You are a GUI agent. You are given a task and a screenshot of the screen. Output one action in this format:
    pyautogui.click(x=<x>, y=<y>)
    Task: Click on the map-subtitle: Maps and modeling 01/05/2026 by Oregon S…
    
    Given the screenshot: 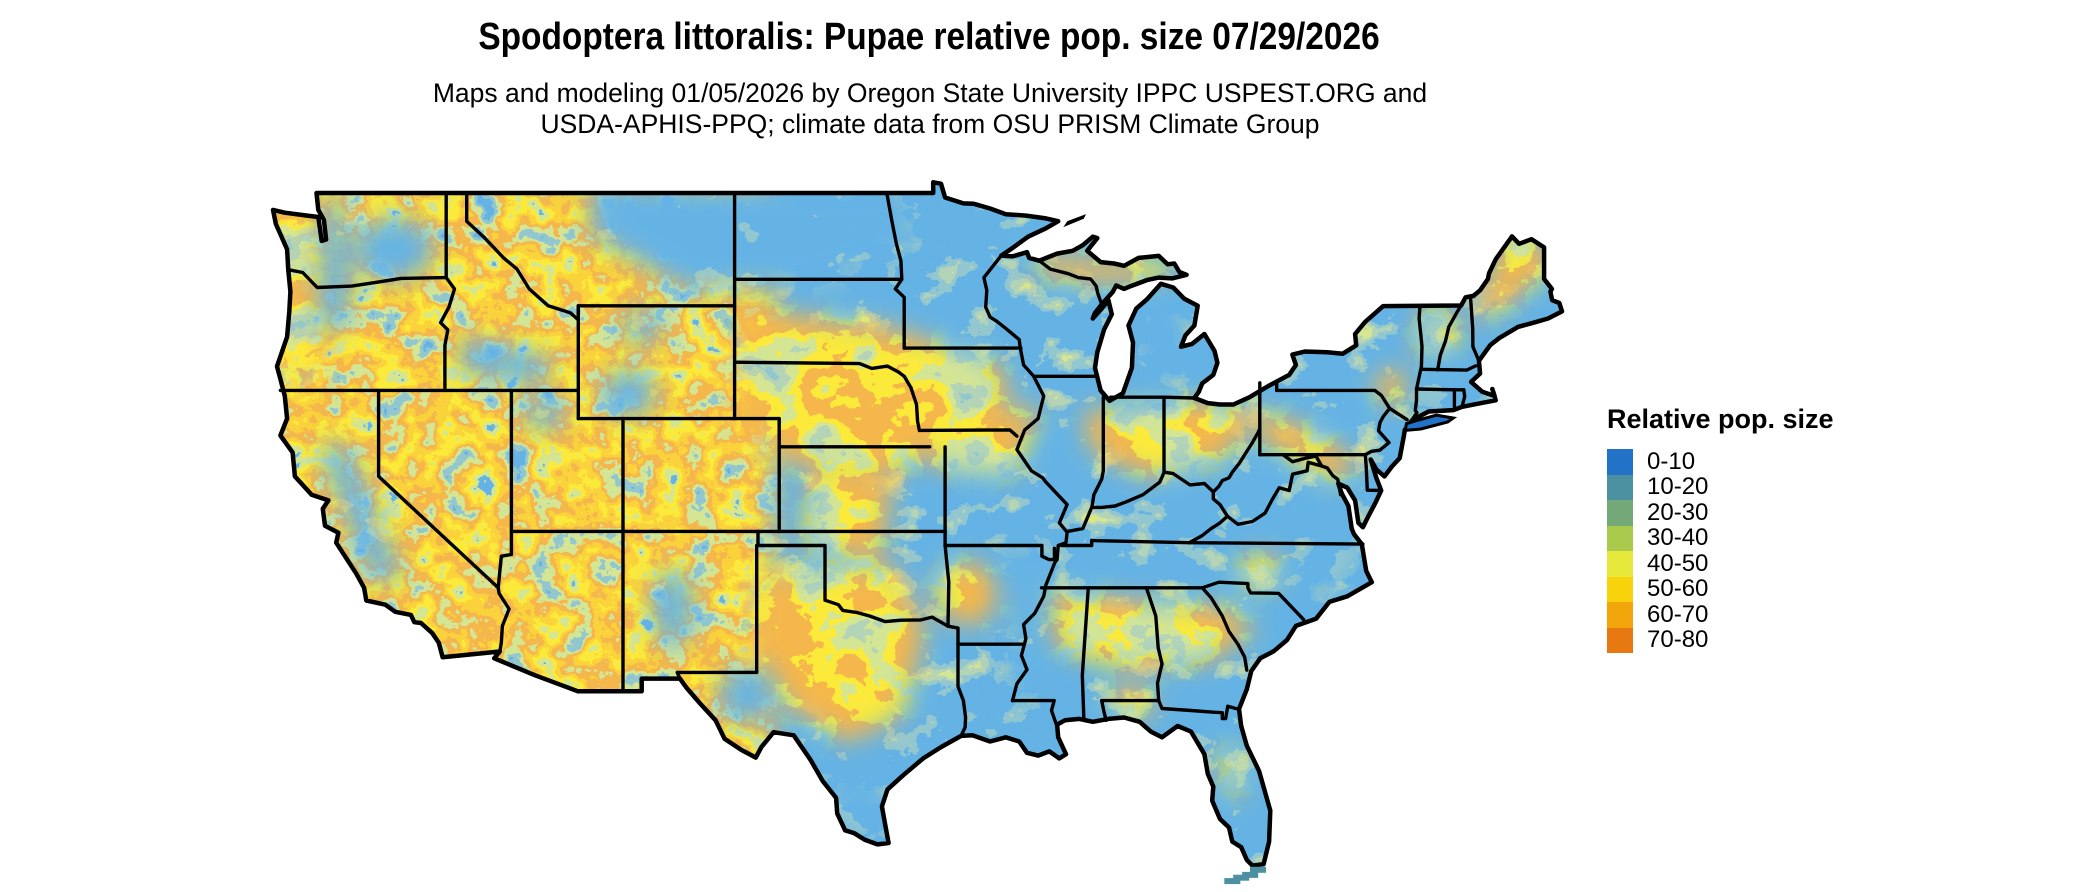 What is the action you would take?
    pyautogui.click(x=930, y=109)
    